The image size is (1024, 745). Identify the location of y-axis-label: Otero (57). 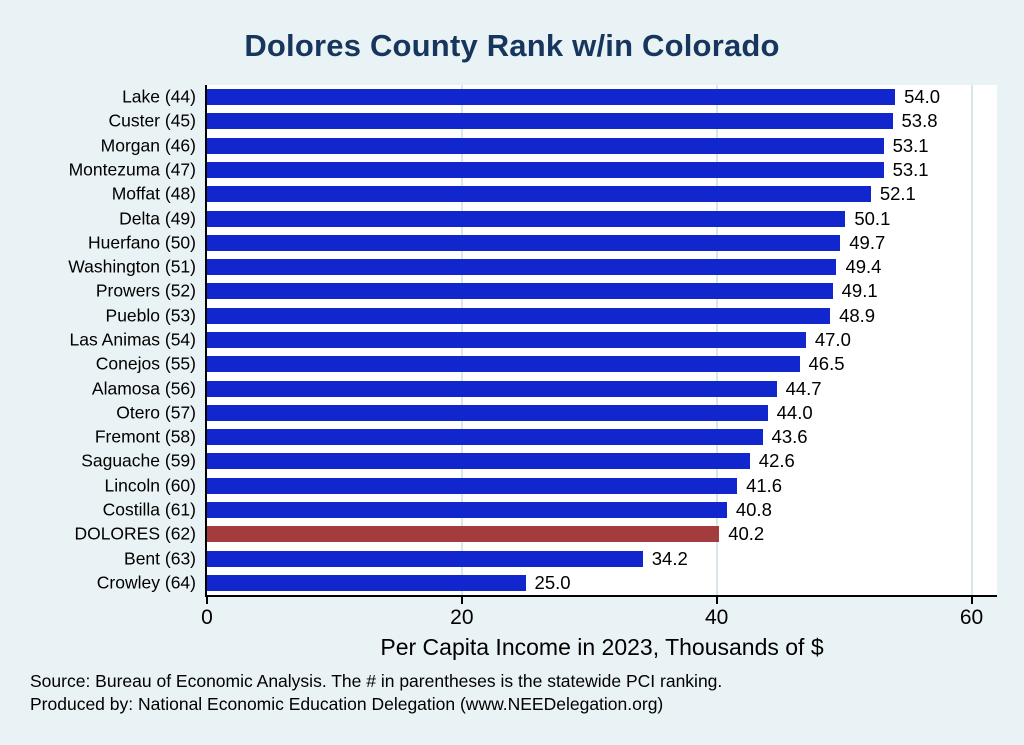
(156, 412).